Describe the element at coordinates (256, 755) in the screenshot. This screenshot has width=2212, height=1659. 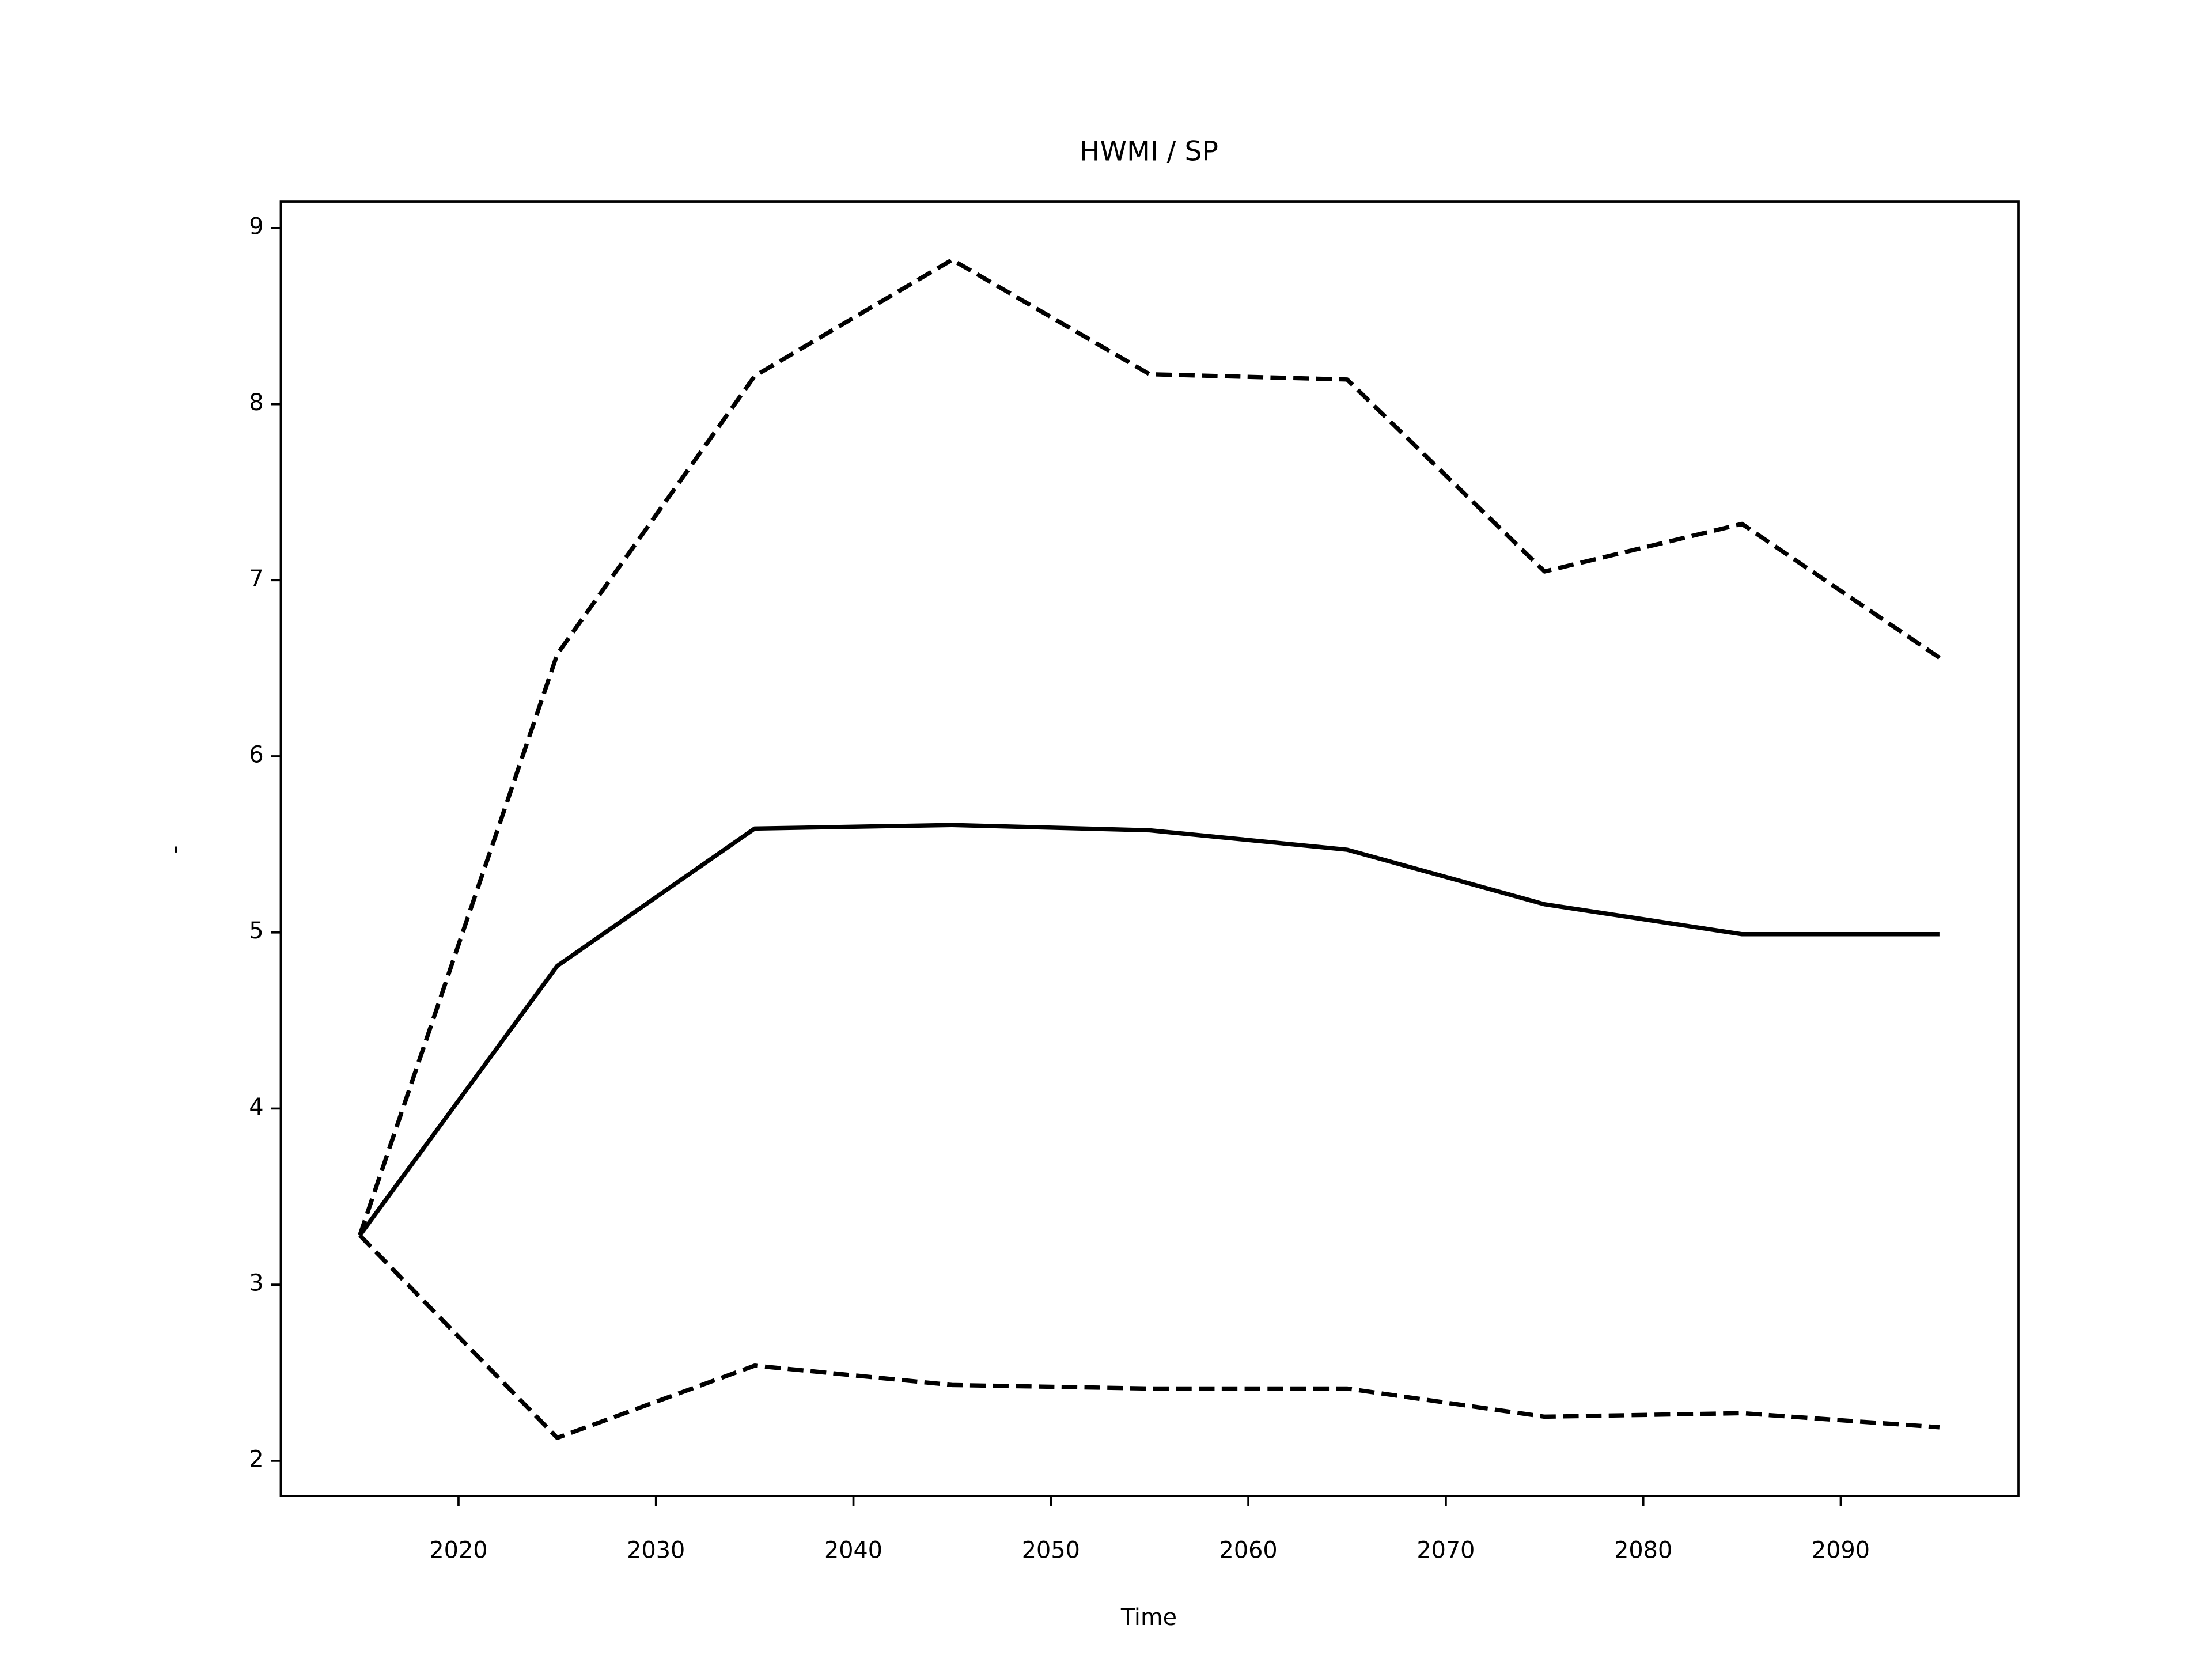
I see `y-tick-label: 6` at that location.